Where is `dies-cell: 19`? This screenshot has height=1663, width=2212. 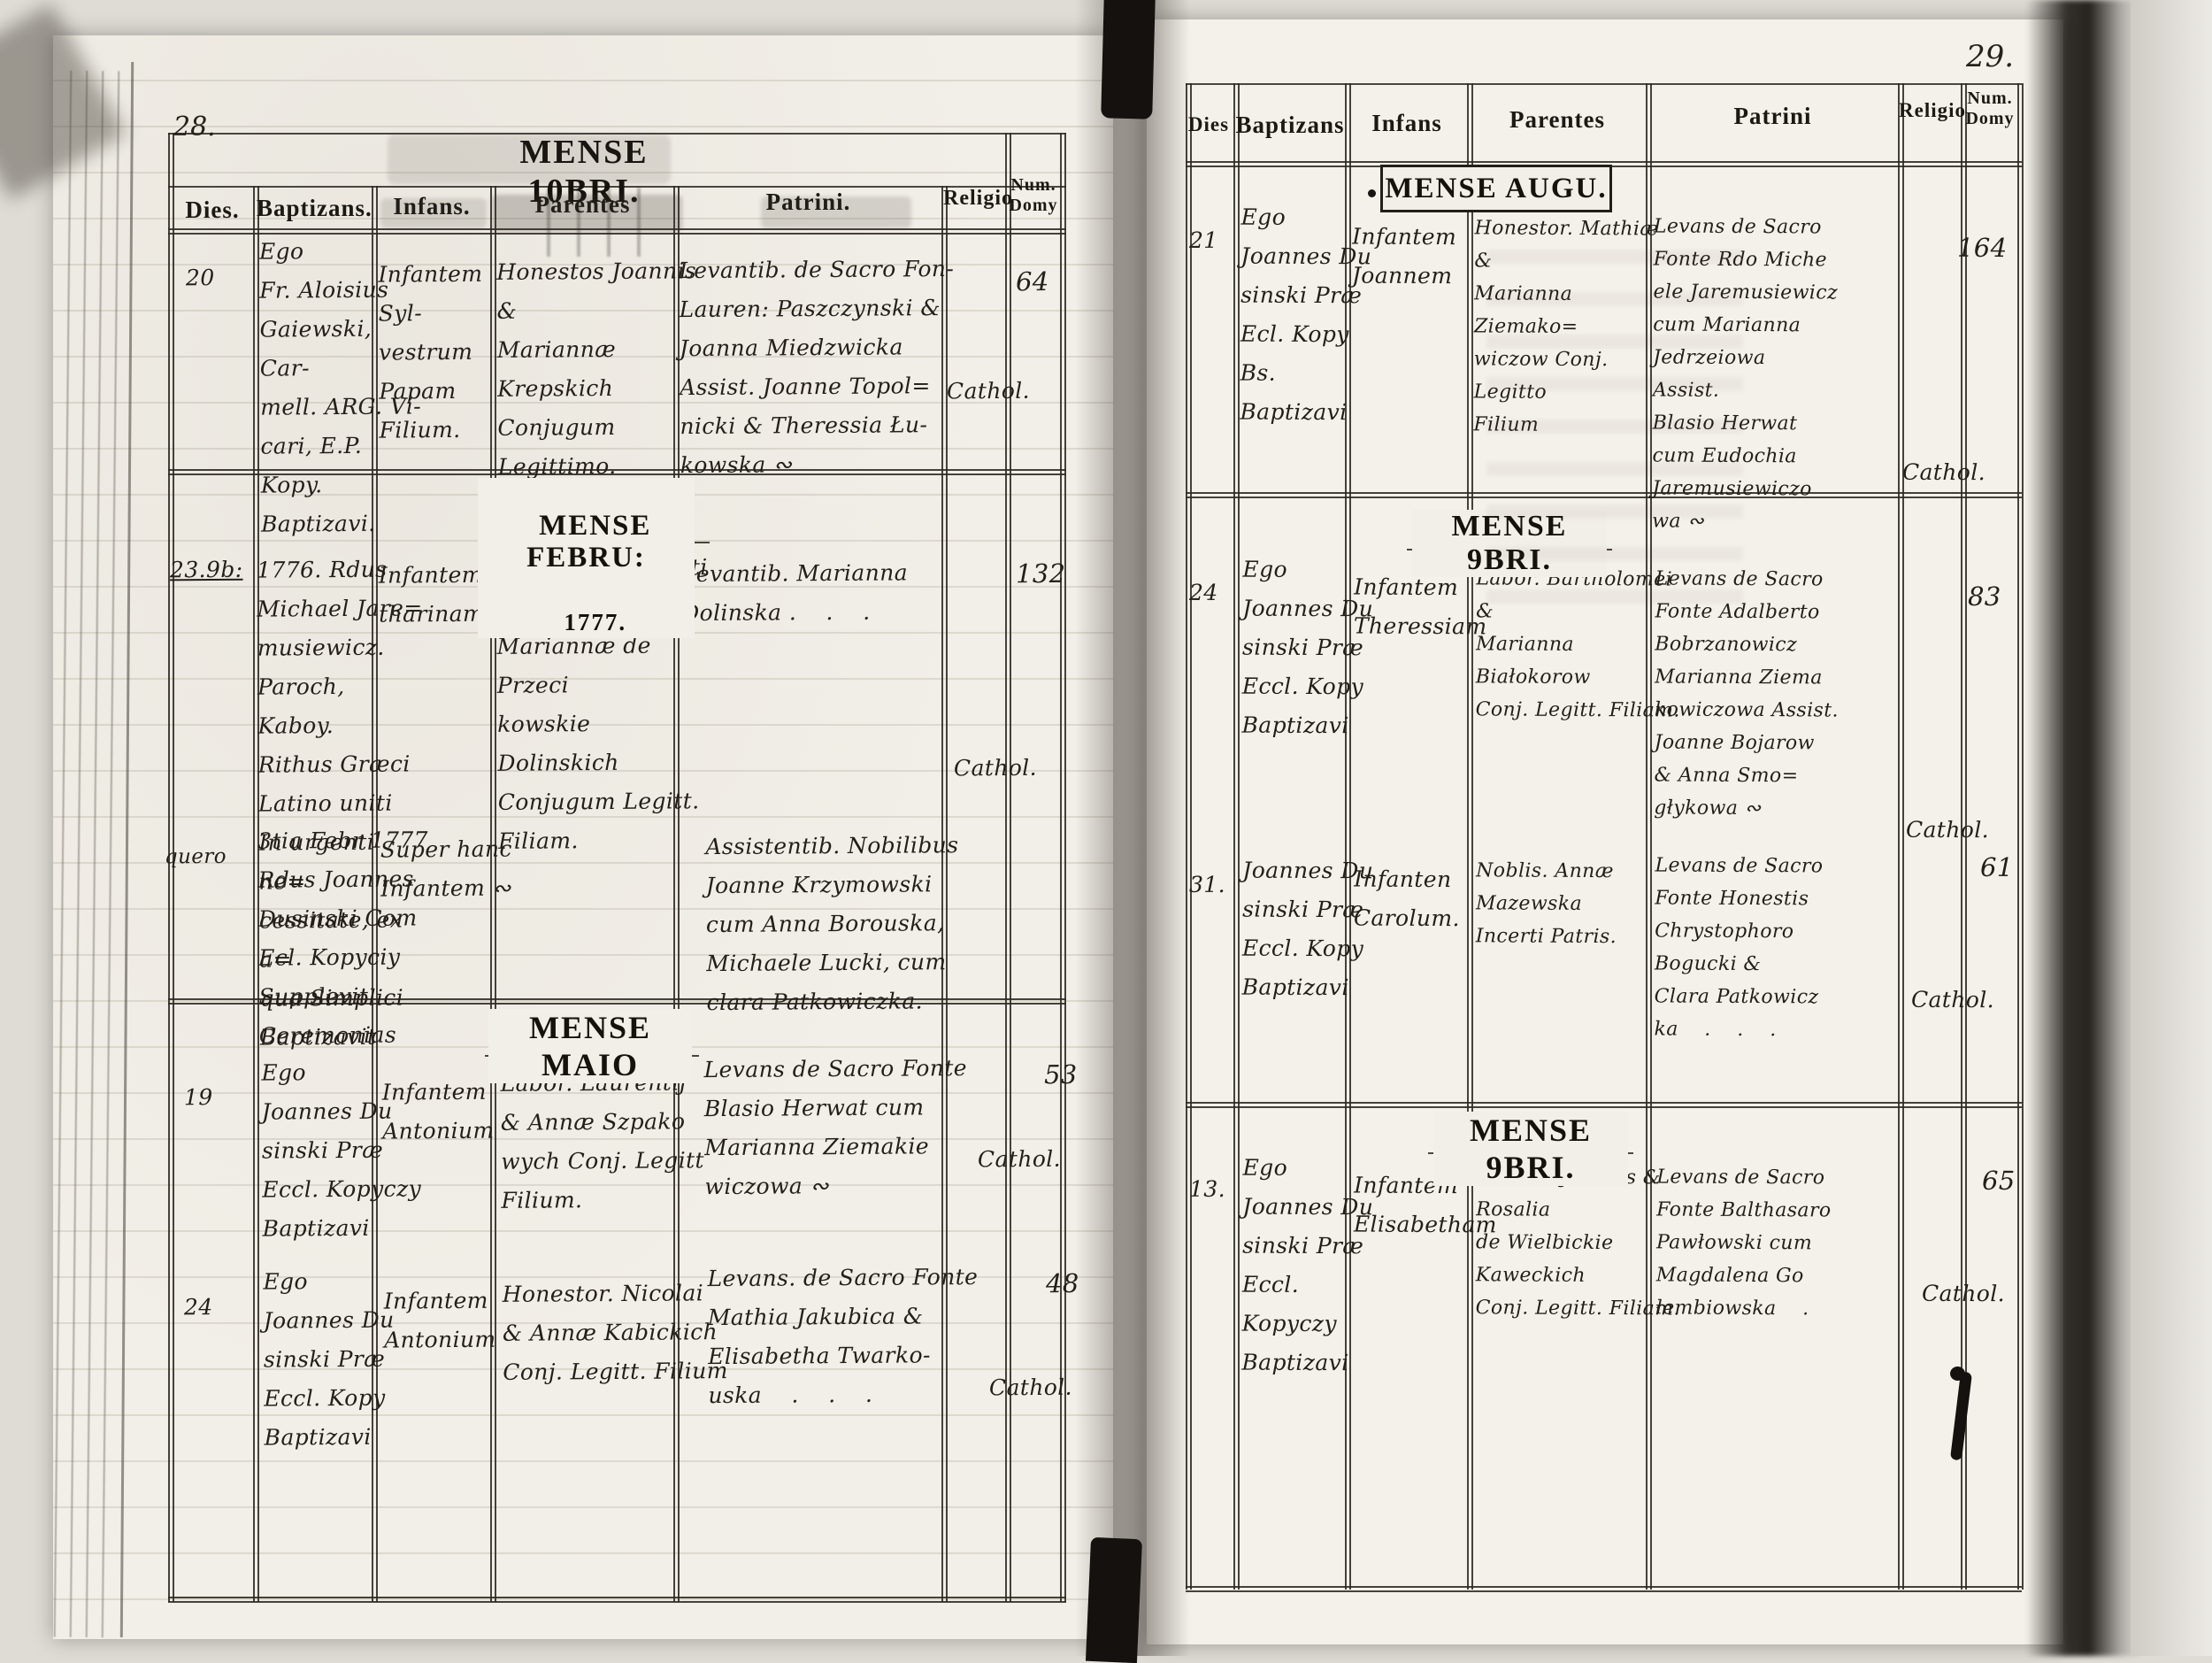 dies-cell: 19 is located at coordinates (198, 1097).